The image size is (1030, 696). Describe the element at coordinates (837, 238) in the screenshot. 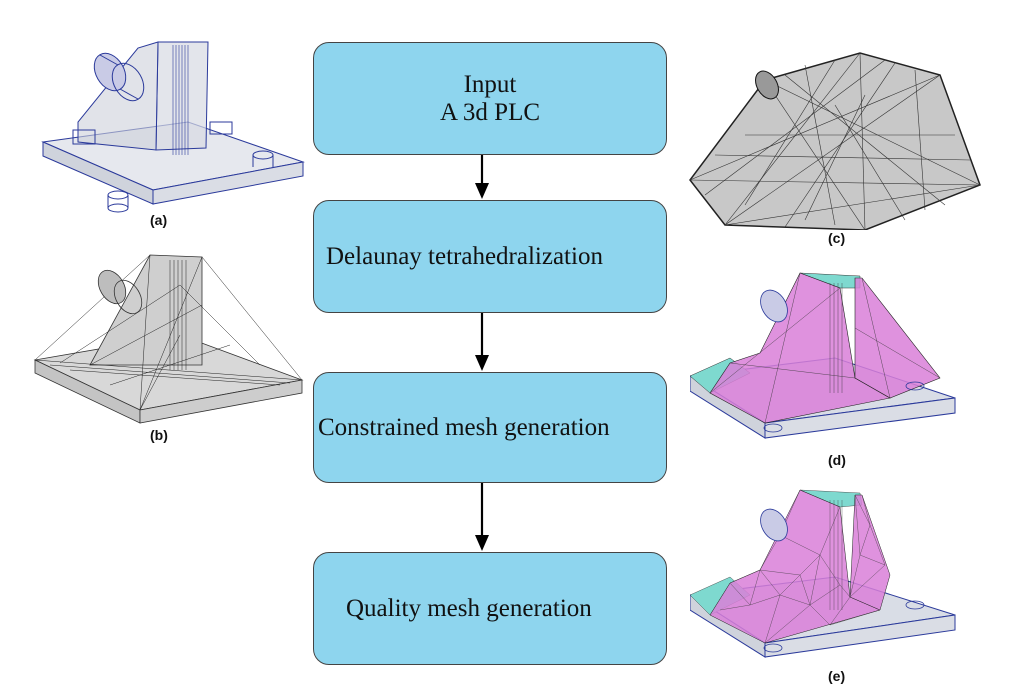

I see `figure-c-caption: (c)` at that location.